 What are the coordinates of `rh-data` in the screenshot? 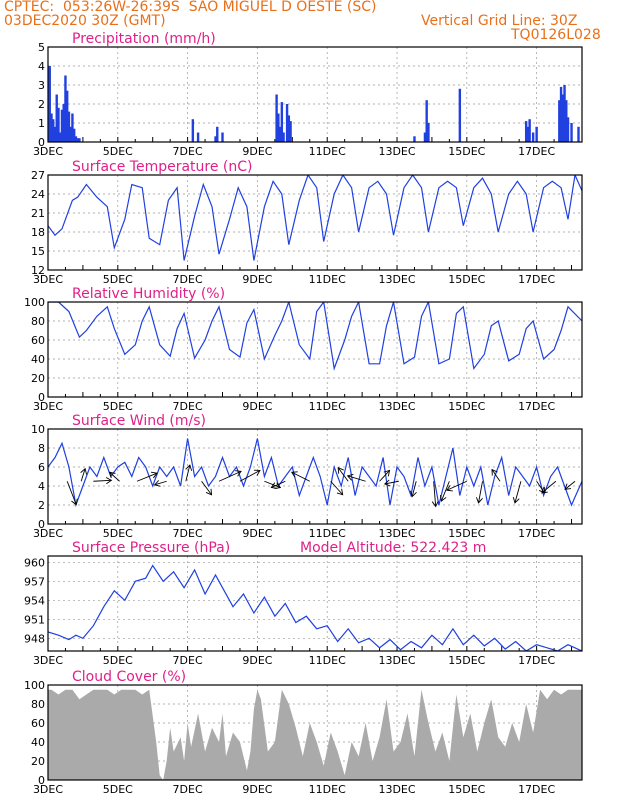 It's located at (315, 336).